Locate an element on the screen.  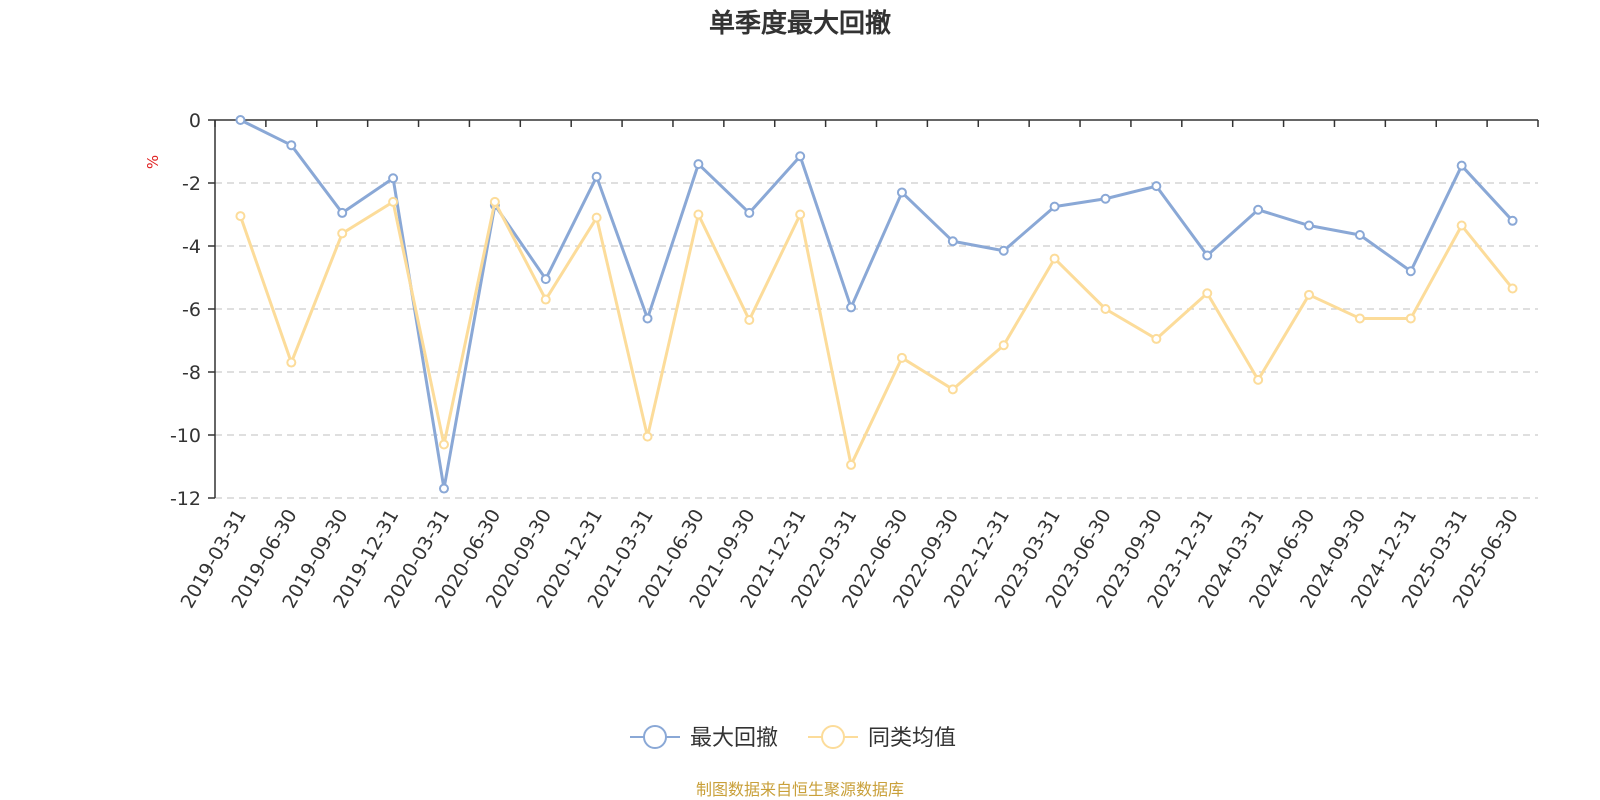
y-tick-label: -2 is located at coordinates (191, 184).